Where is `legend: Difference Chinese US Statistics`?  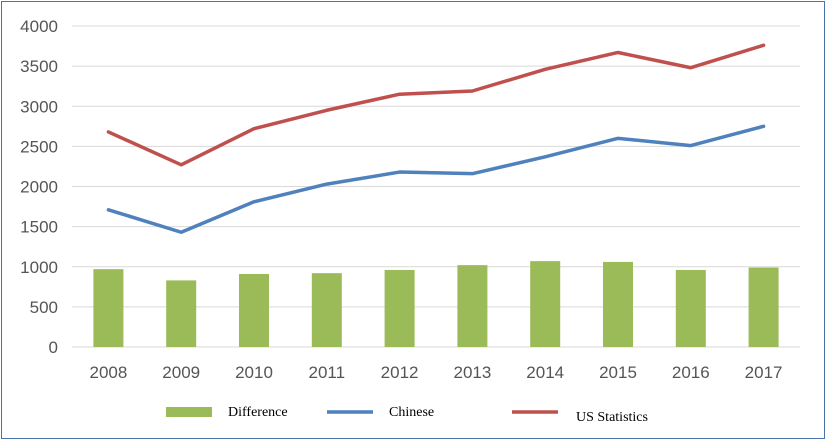 legend: Difference Chinese US Statistics is located at coordinates (407, 415).